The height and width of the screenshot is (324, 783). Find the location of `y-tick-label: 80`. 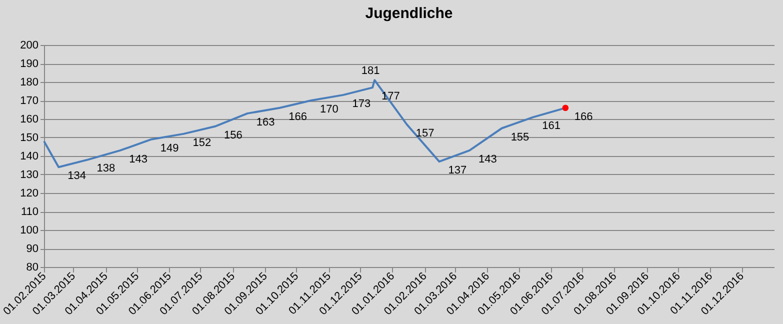

y-tick-label: 80 is located at coordinates (32, 268).